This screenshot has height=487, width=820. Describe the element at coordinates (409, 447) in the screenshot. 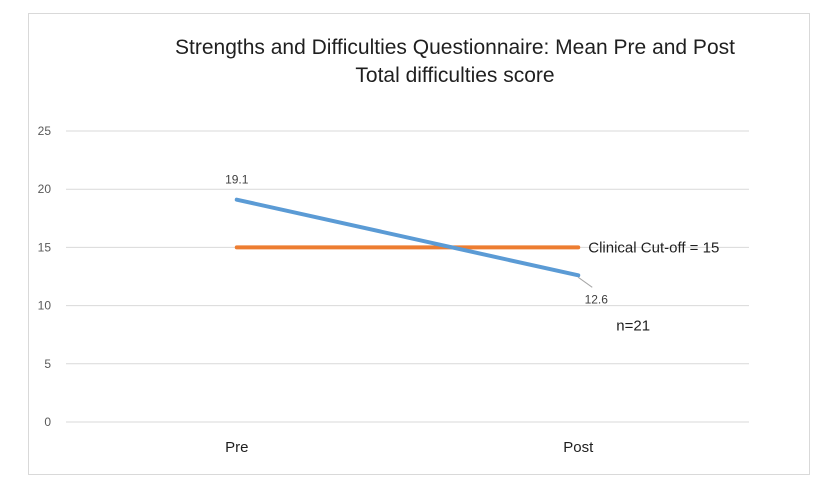

I see `x-axis-categories: Pre Post` at that location.